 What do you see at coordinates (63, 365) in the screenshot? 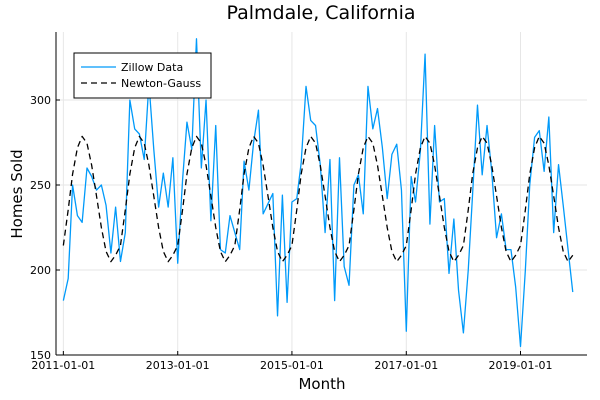
I see `x-tick-label: 2011-01-01` at bounding box center [63, 365].